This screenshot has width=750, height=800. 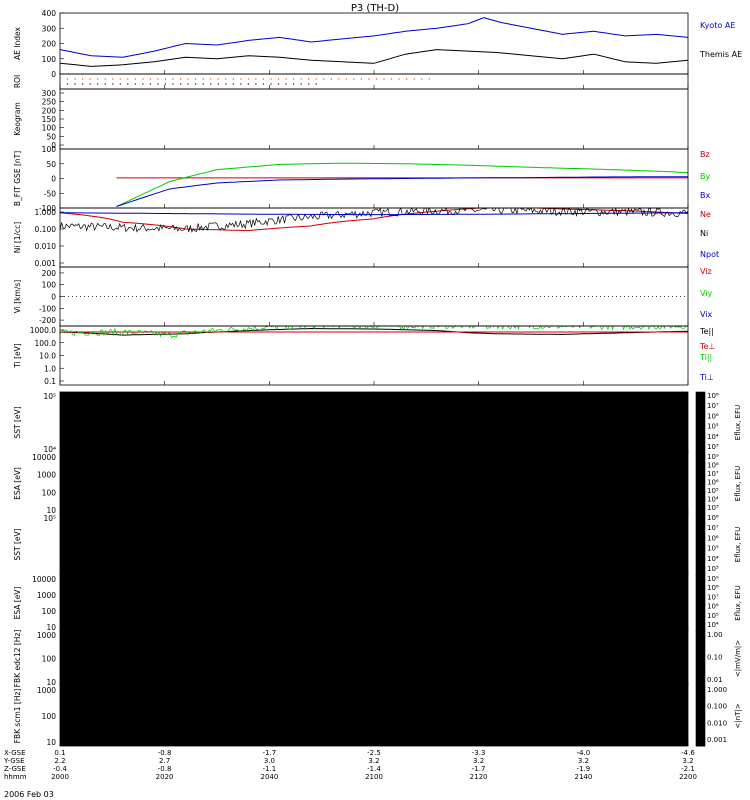 What do you see at coordinates (49, 59) in the screenshot?
I see `y-tick-label: 100` at bounding box center [49, 59].